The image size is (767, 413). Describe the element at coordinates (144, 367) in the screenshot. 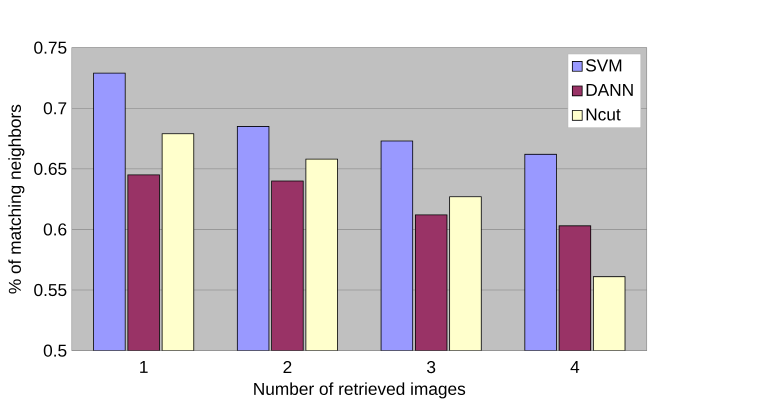

I see `x-tick-label: 1` at that location.